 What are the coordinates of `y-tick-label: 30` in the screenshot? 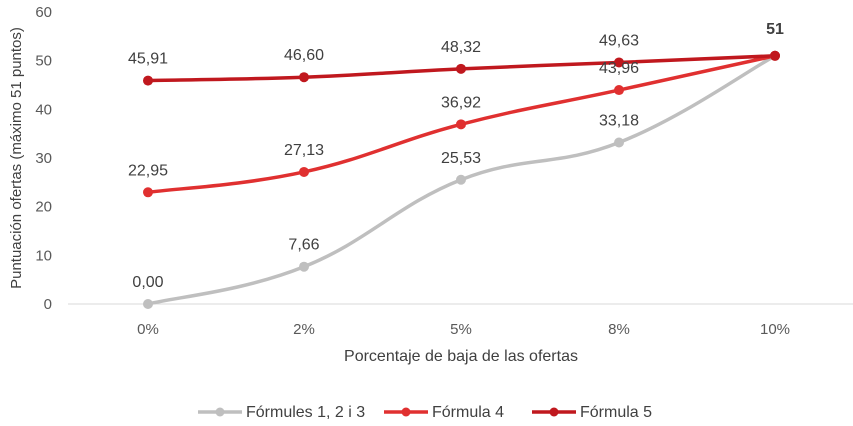 It's located at (43, 158).